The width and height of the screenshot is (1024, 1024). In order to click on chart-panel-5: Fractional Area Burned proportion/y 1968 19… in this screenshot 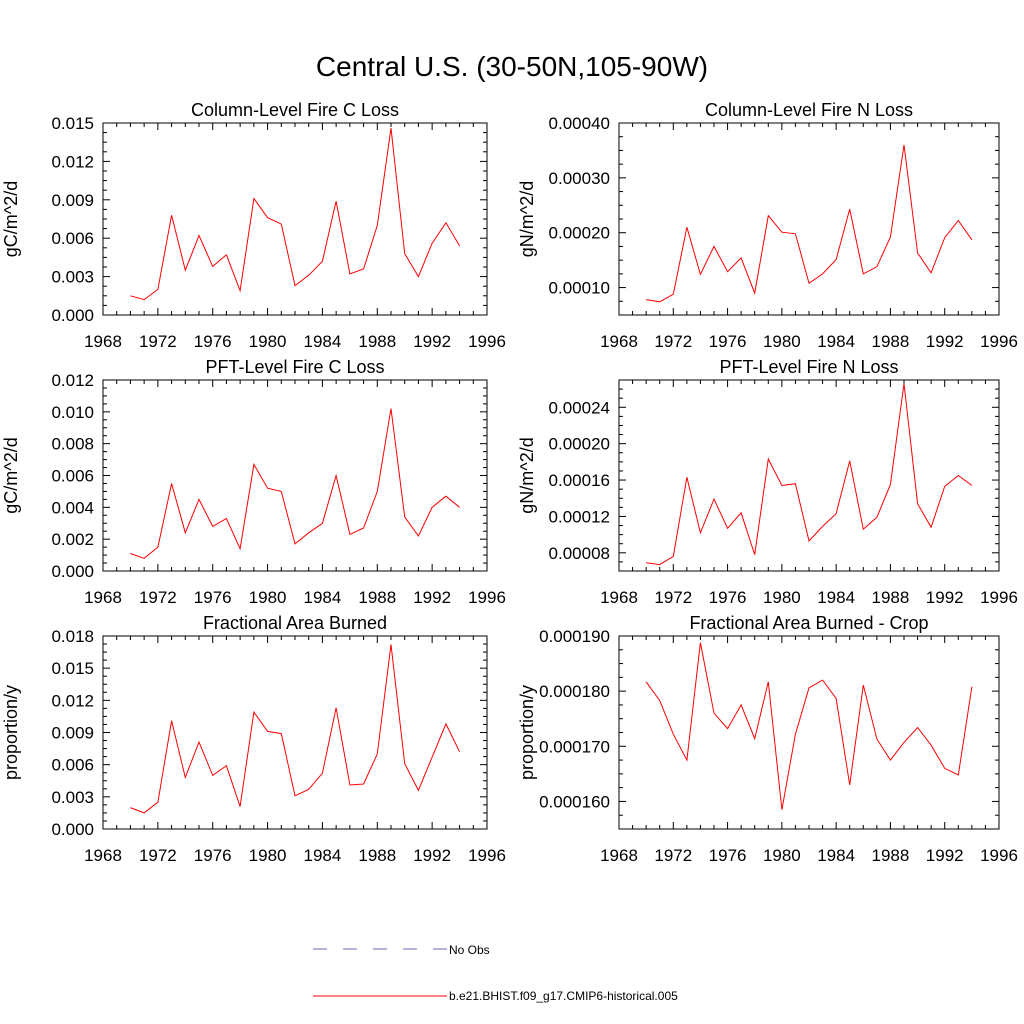, I will do `click(253, 739)`.